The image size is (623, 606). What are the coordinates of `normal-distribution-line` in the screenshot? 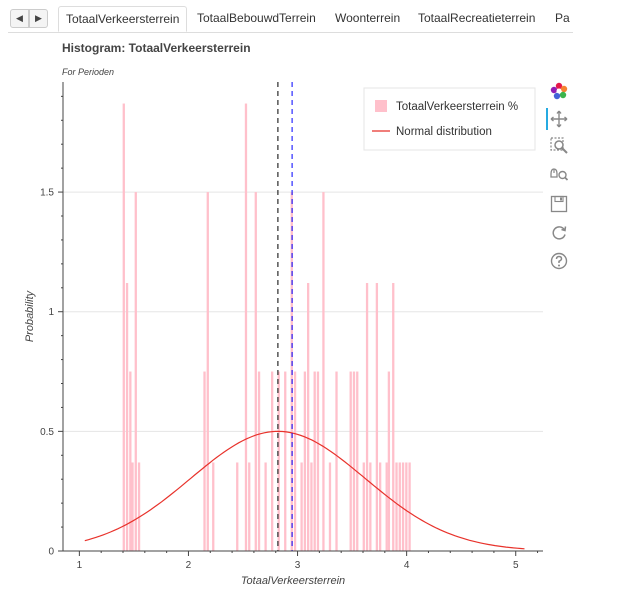 It's located at (304, 490).